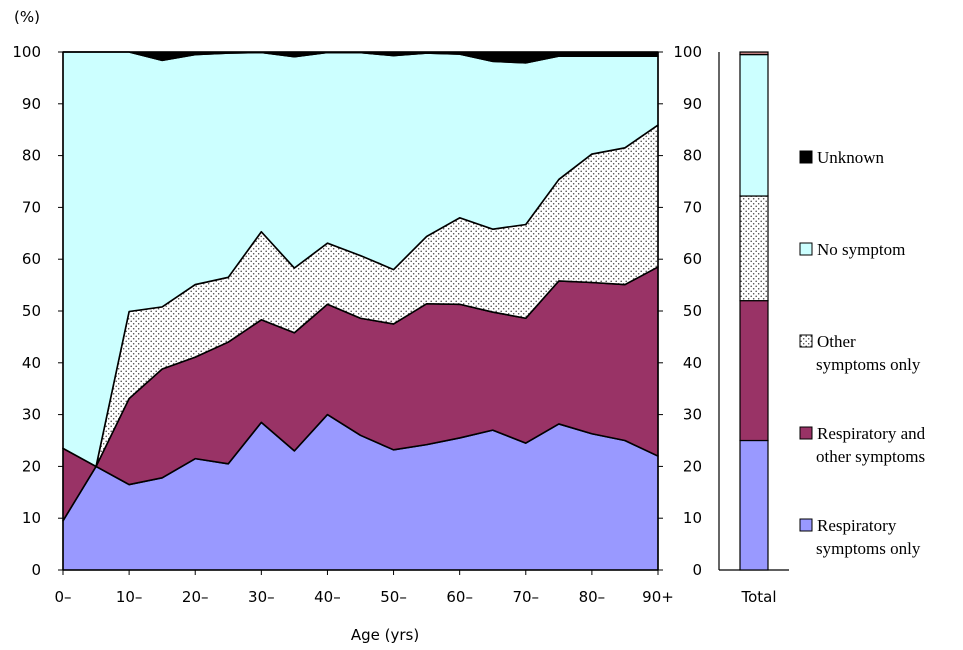  Describe the element at coordinates (31, 311) in the screenshot. I see `left-y-tick-label: 50` at that location.